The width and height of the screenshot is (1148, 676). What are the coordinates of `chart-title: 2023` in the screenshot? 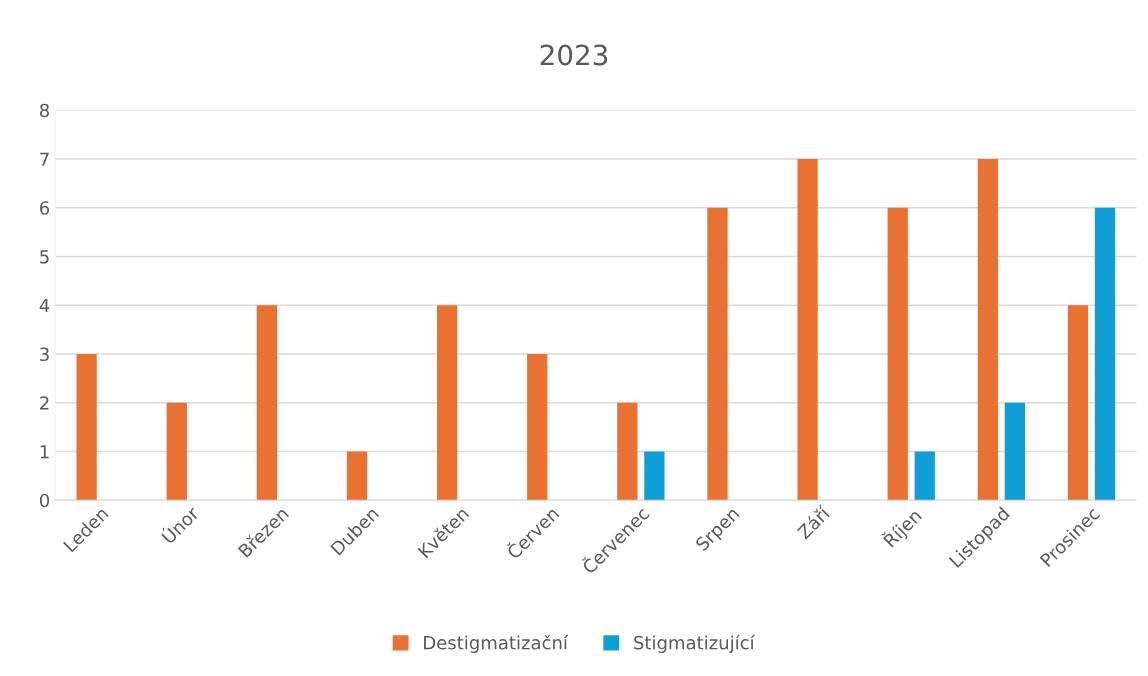 It's located at (574, 55).